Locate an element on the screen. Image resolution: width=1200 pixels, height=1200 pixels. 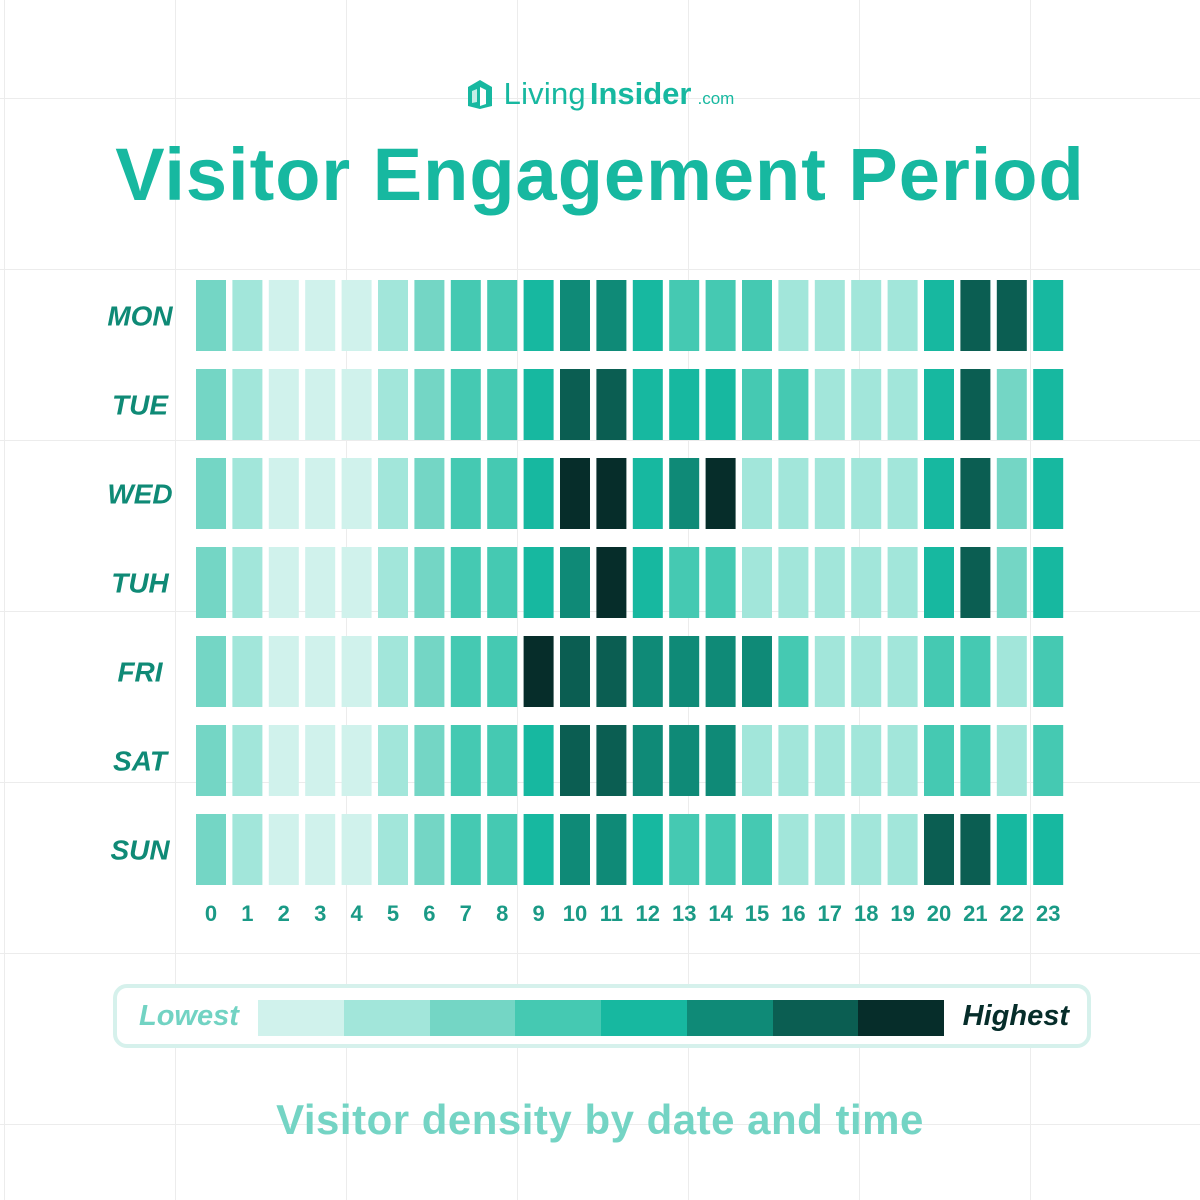
day-label-sat: SAT is located at coordinates (141, 761).